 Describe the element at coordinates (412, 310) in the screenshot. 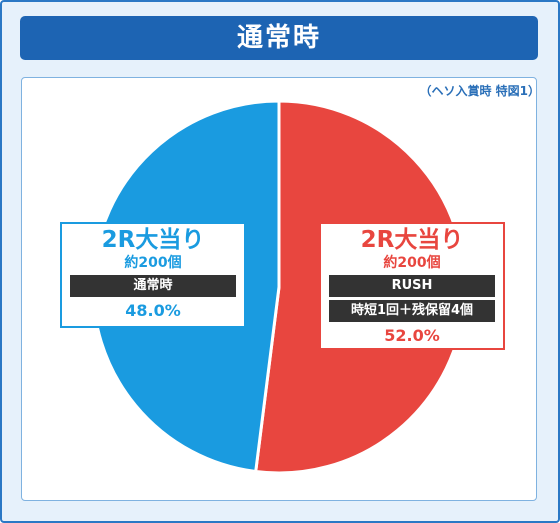

I see `label-rush-detail: 時短1回＋残保留4個` at that location.